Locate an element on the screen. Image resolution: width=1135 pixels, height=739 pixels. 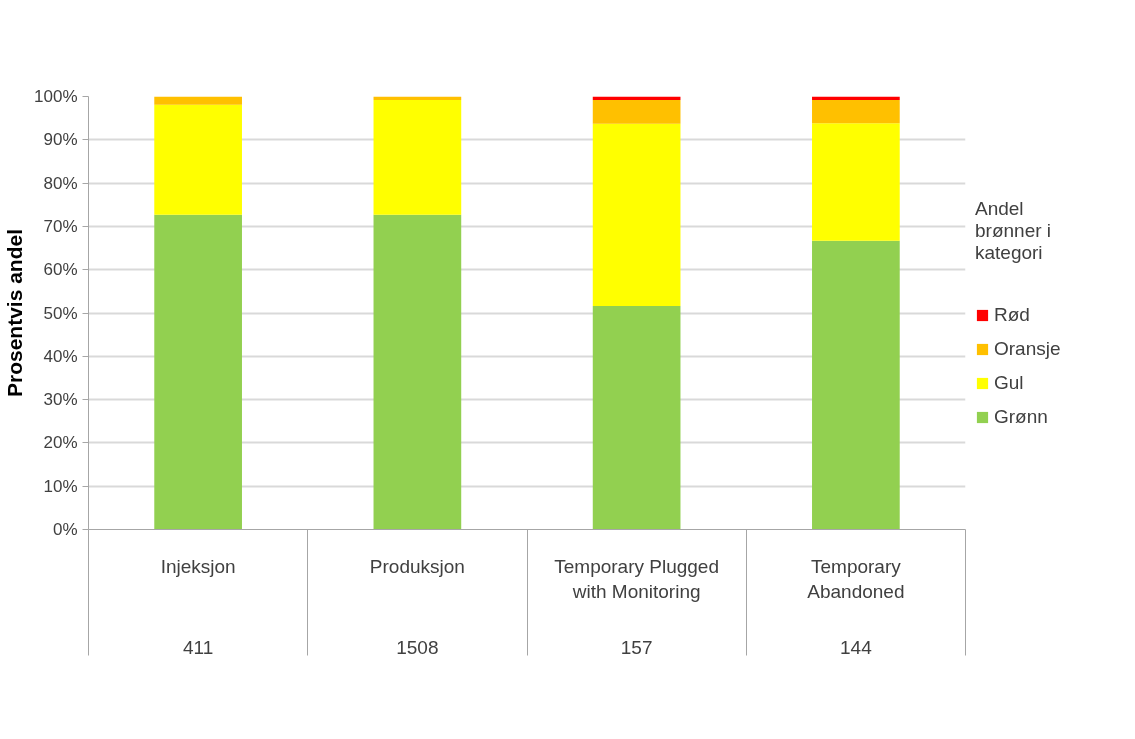
text: 157 is located at coordinates (636, 647).